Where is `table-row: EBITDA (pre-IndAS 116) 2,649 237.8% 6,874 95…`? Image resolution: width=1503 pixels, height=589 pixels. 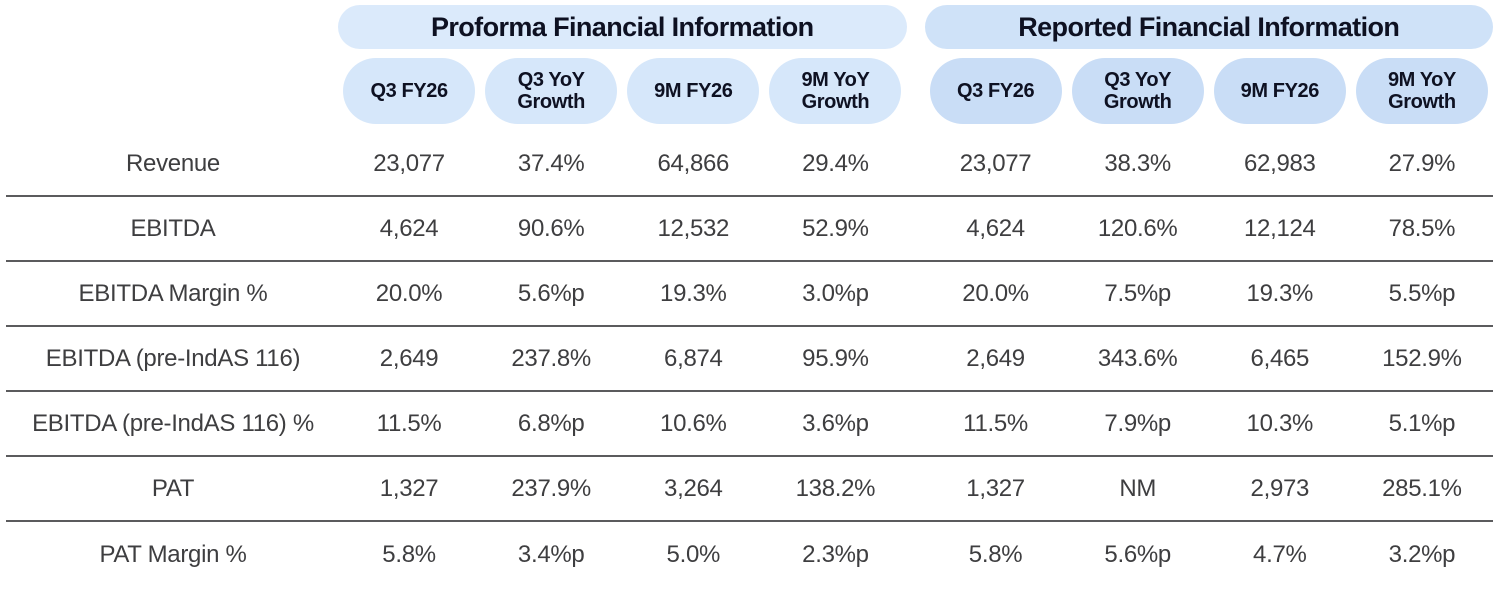
table-row: EBITDA (pre-IndAS 116) 2,649 237.8% 6,874 95… is located at coordinates (749, 359).